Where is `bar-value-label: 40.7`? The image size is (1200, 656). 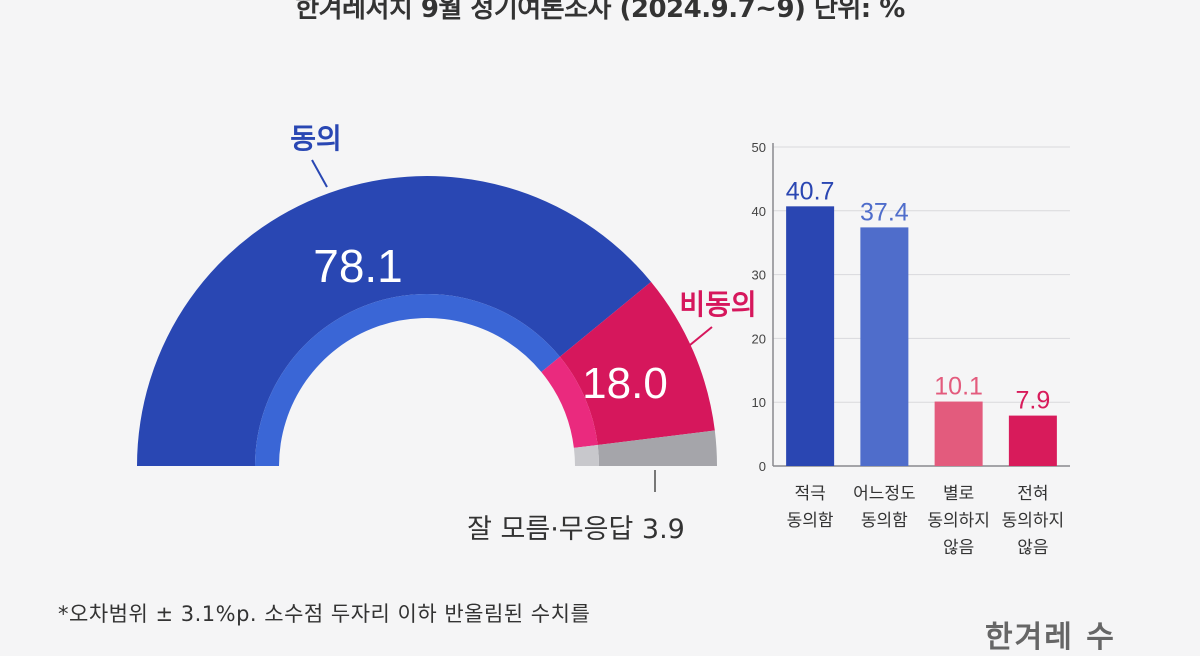 bar-value-label: 40.7 is located at coordinates (810, 191).